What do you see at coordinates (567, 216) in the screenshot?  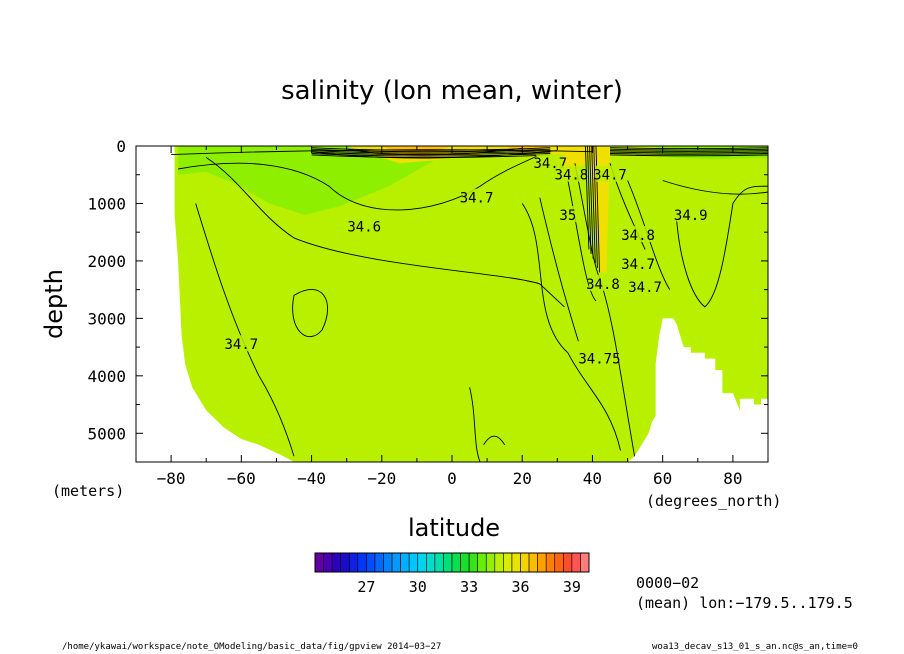 I see `contour-label: 35` at bounding box center [567, 216].